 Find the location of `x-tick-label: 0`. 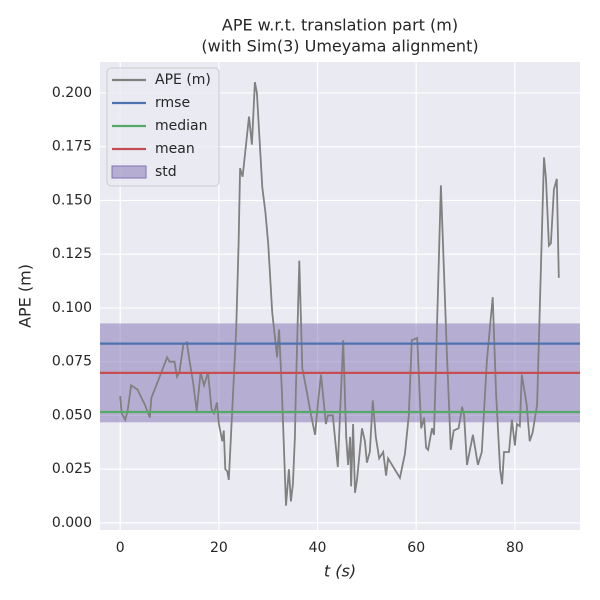

x-tick-label: 0 is located at coordinates (120, 548).